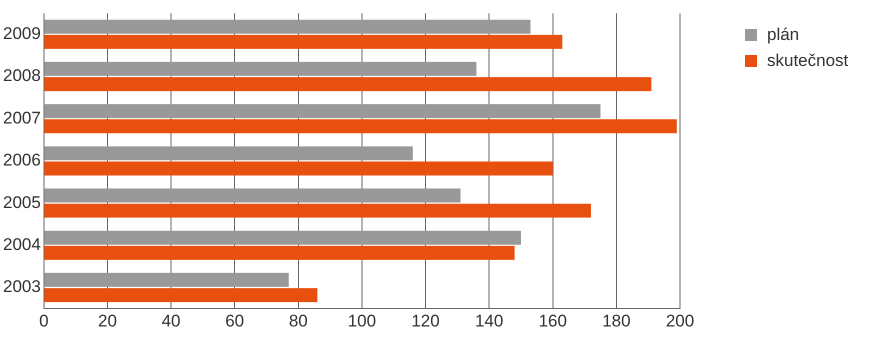 The width and height of the screenshot is (875, 337). I want to click on x-tick-label: 180, so click(616, 320).